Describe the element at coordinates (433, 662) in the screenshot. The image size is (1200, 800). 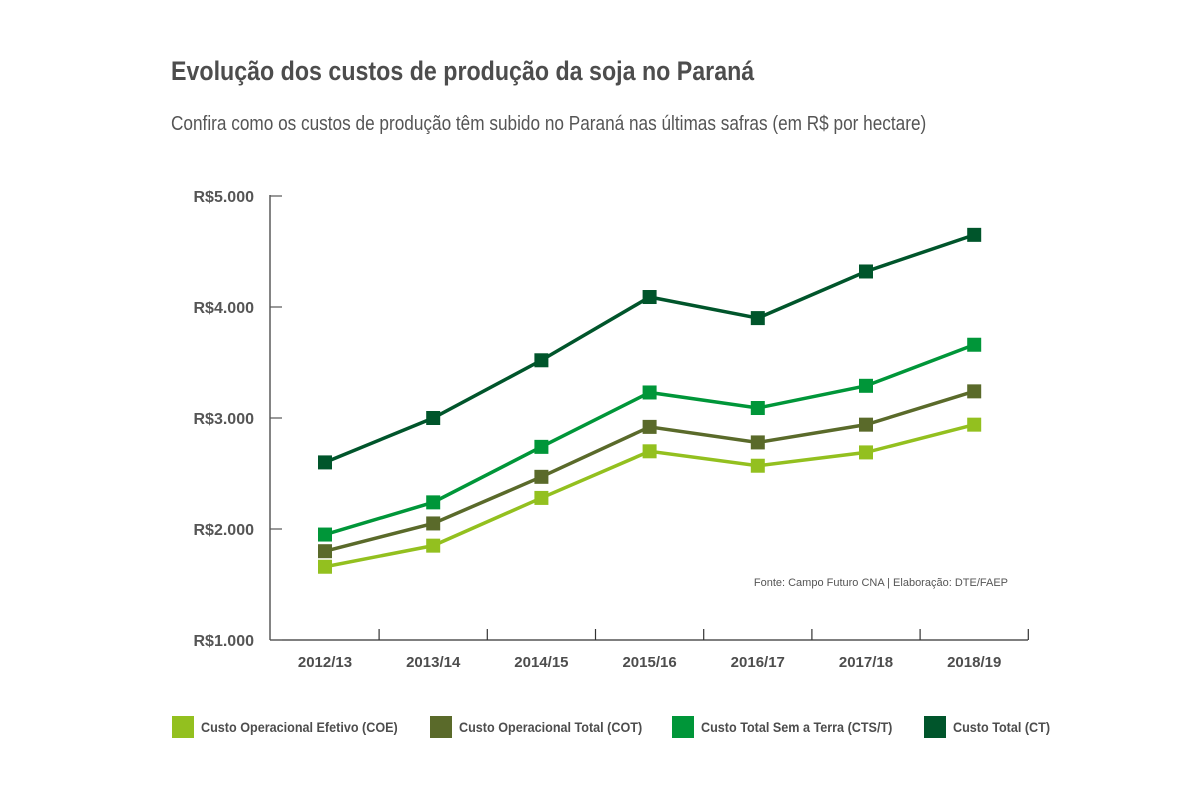
I see `x-tick-label: 2013/14` at that location.